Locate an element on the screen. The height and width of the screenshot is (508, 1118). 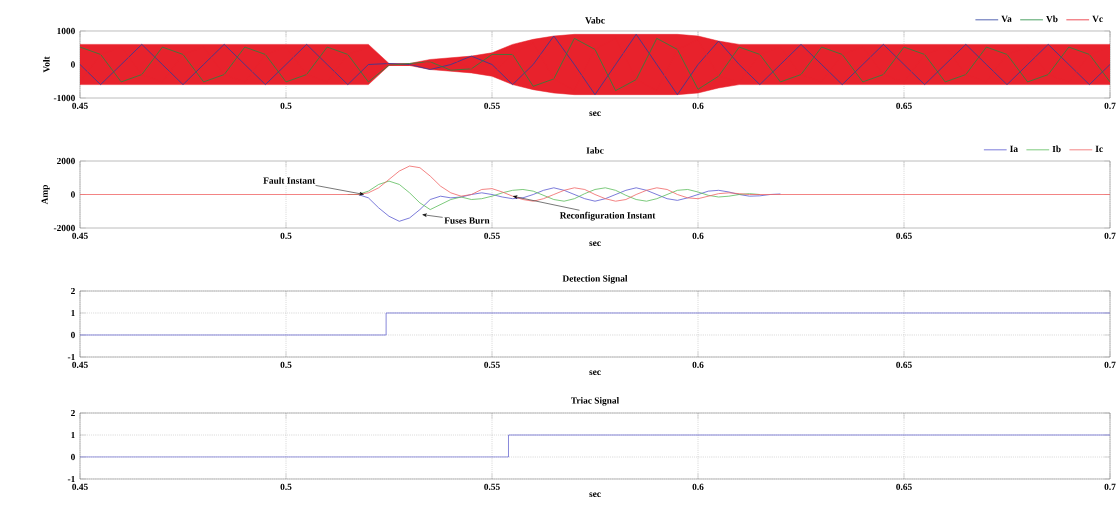
y-tick-label: 1000 is located at coordinates (66, 31).